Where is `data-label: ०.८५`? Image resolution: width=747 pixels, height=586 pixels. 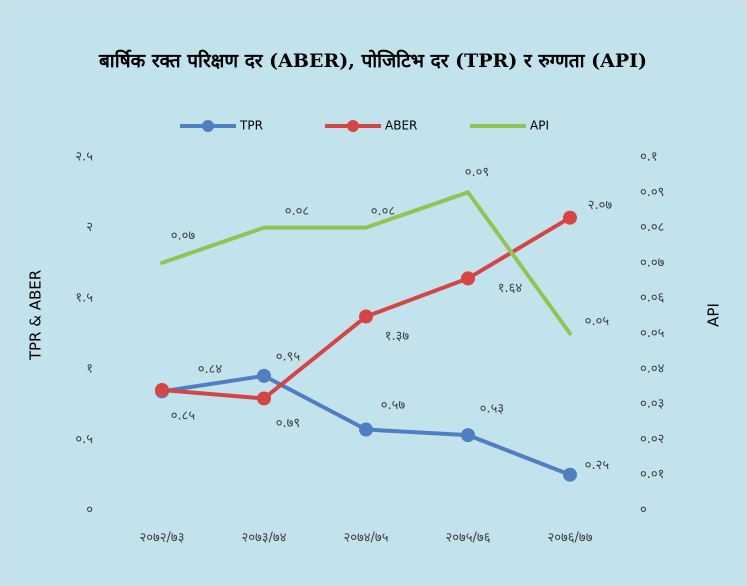
data-label: ०.८५ is located at coordinates (183, 415).